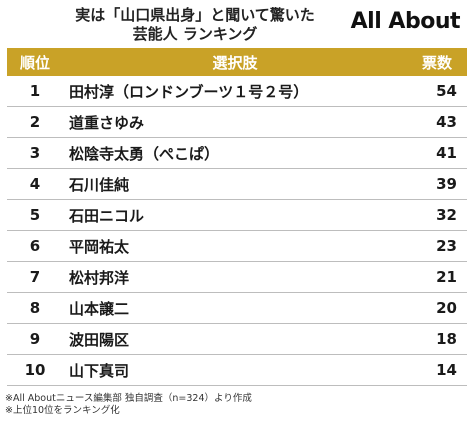 The height and width of the screenshot is (421, 474). Describe the element at coordinates (99, 339) in the screenshot. I see `name-cell: 波田陽区` at that location.